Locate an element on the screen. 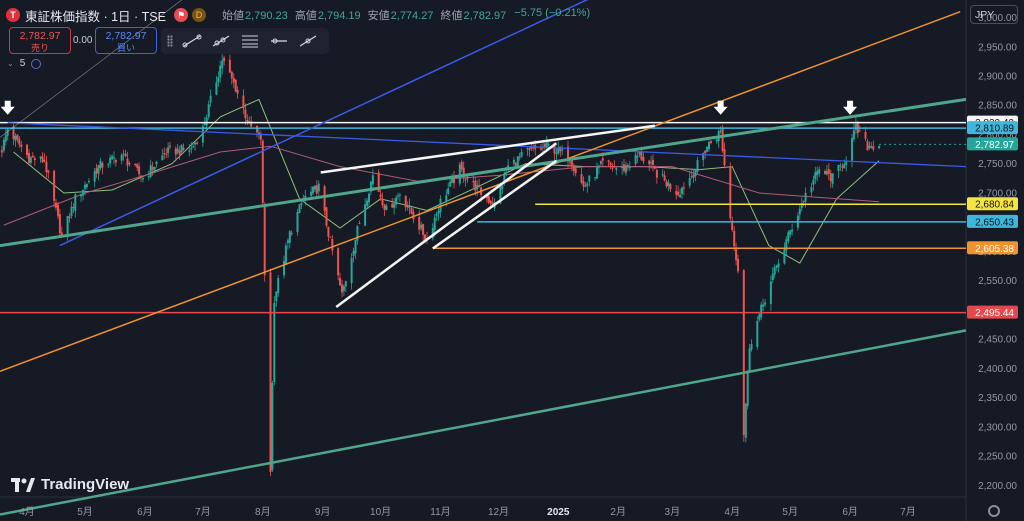 This screenshot has width=1024, height=521. flag-icon: ⚑ is located at coordinates (180, 15).